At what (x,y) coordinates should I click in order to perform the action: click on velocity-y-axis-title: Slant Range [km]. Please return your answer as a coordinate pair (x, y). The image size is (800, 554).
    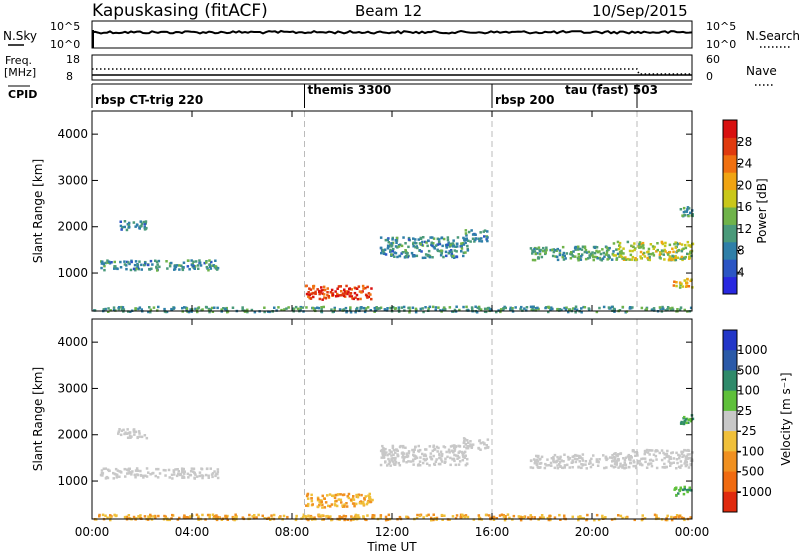
    Looking at the image, I should click on (38, 419).